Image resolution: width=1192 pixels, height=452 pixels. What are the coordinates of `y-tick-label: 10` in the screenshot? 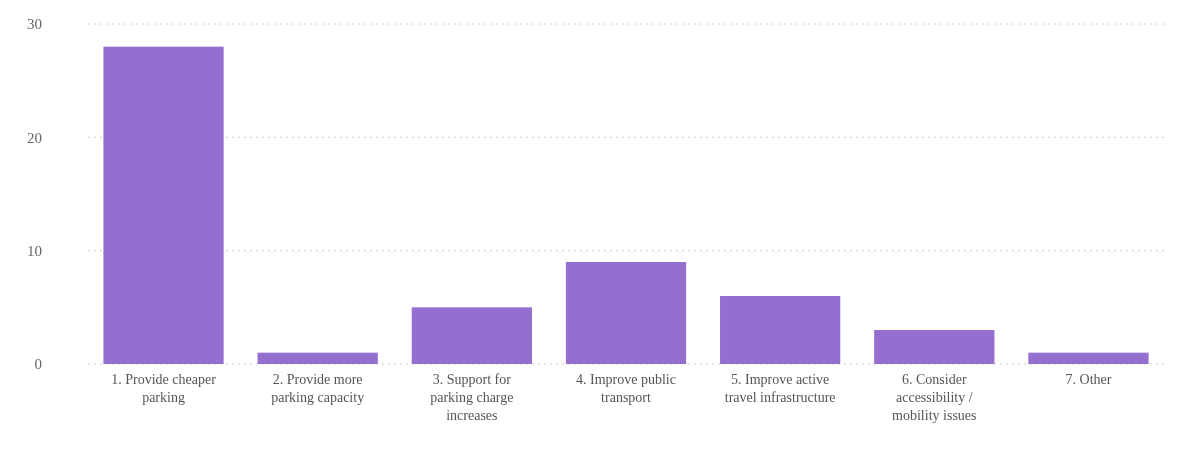 It's located at (34, 250).